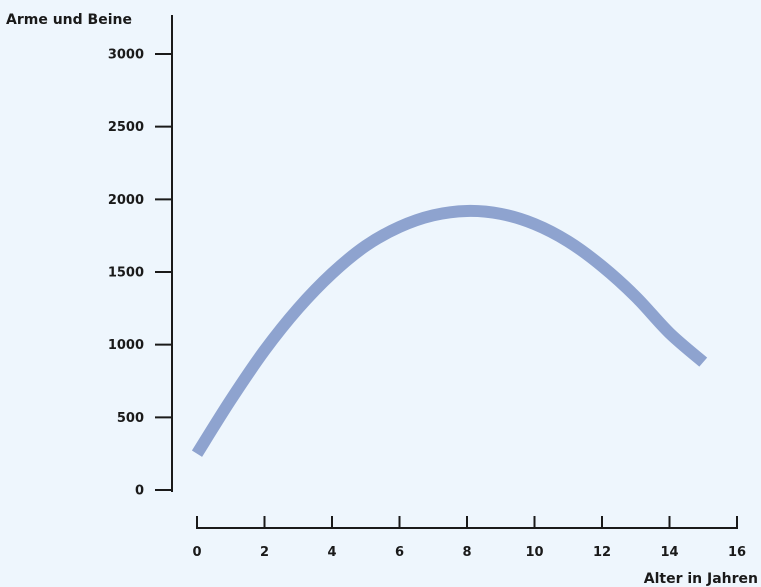 The image size is (761, 587). I want to click on x-tick-label: 4, so click(331, 552).